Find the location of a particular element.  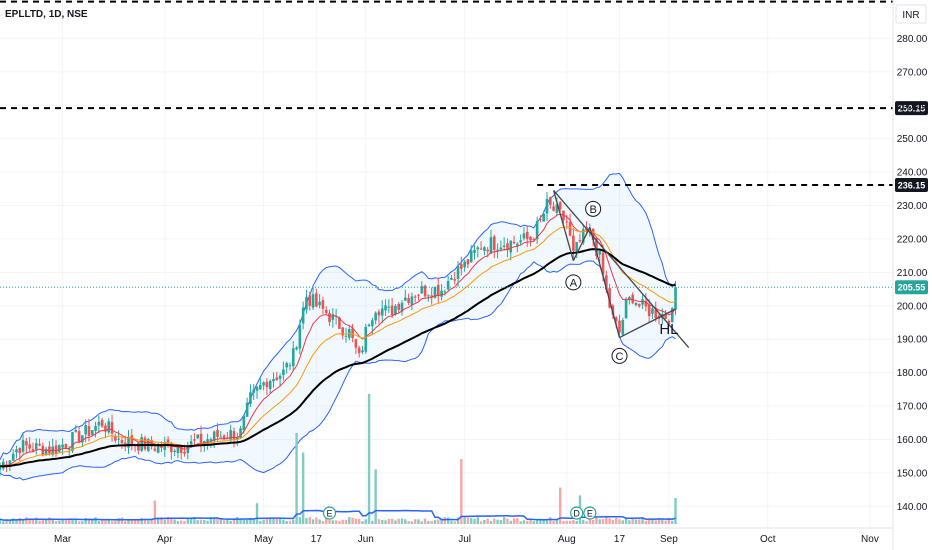

level-price-label: 236.15 is located at coordinates (912, 185).